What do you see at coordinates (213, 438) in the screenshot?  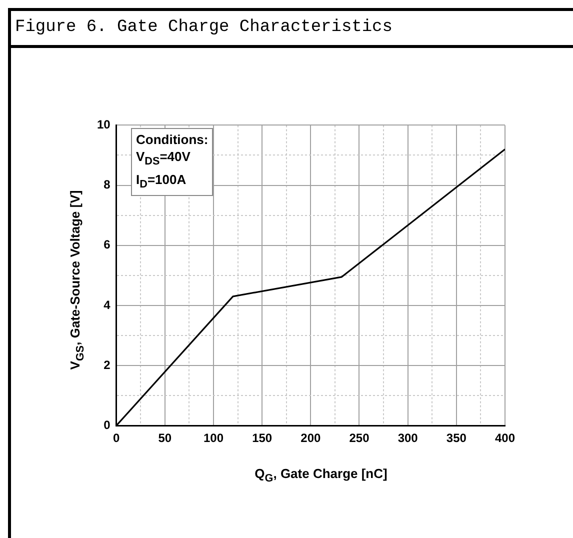 I see `x-tick-label: 100` at bounding box center [213, 438].